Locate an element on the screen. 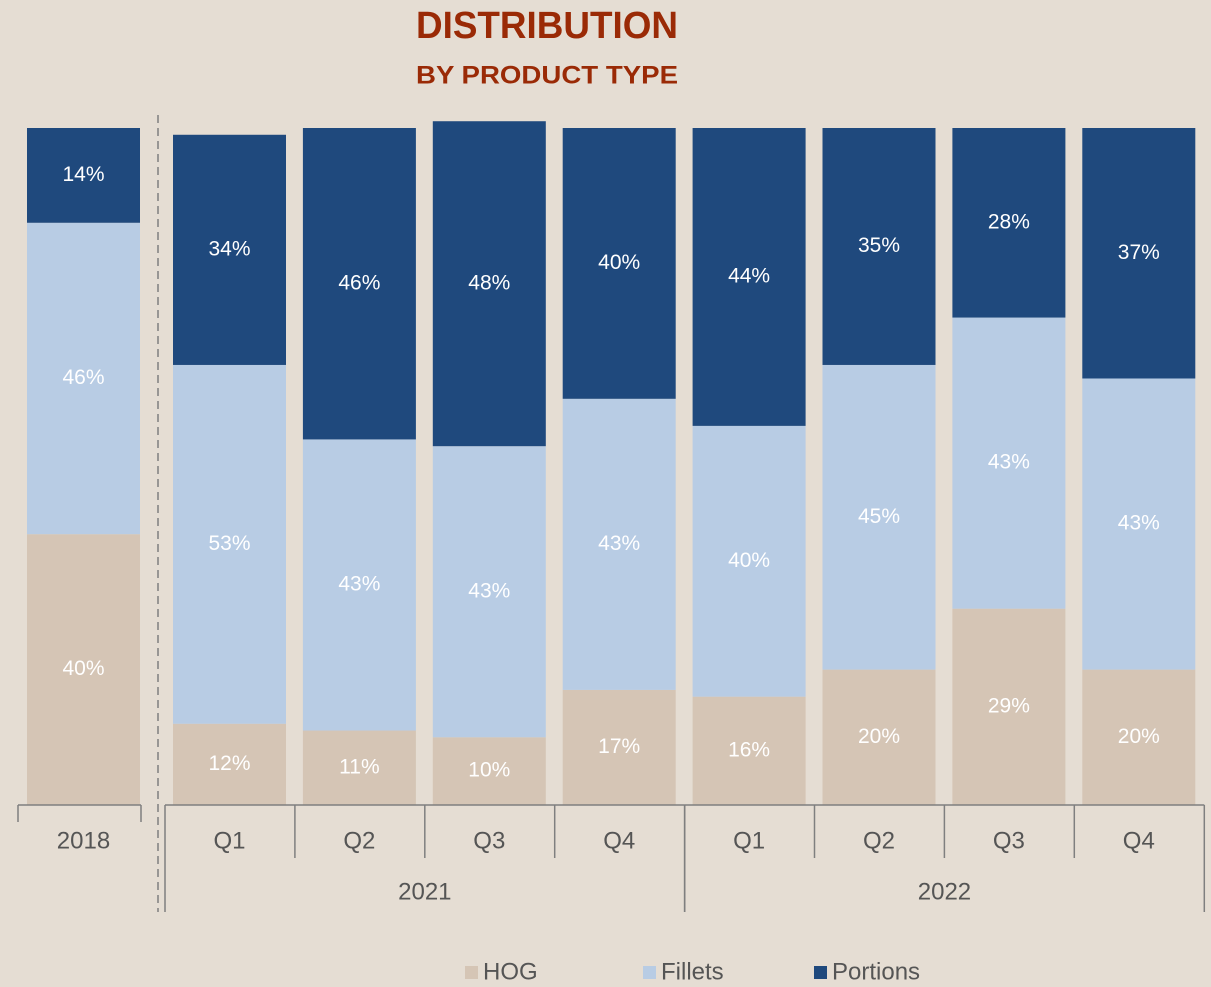  data-label: 34% is located at coordinates (229, 248).